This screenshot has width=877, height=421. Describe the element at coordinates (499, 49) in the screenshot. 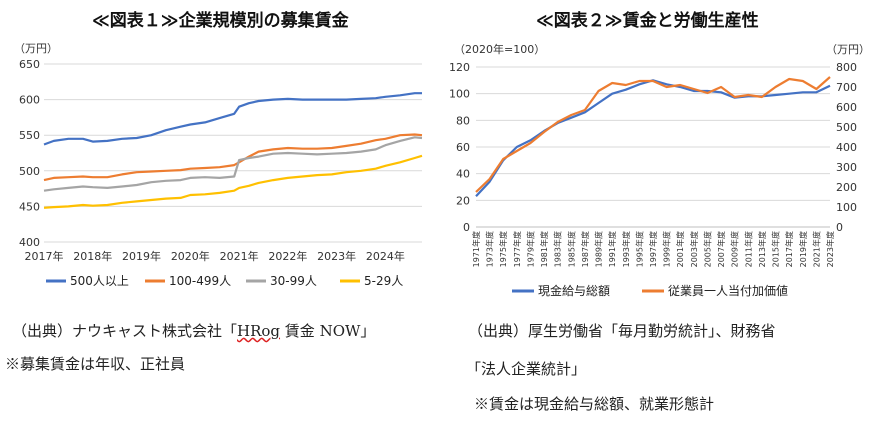

I see `chart2-unit-left: （2020年=100）` at that location.